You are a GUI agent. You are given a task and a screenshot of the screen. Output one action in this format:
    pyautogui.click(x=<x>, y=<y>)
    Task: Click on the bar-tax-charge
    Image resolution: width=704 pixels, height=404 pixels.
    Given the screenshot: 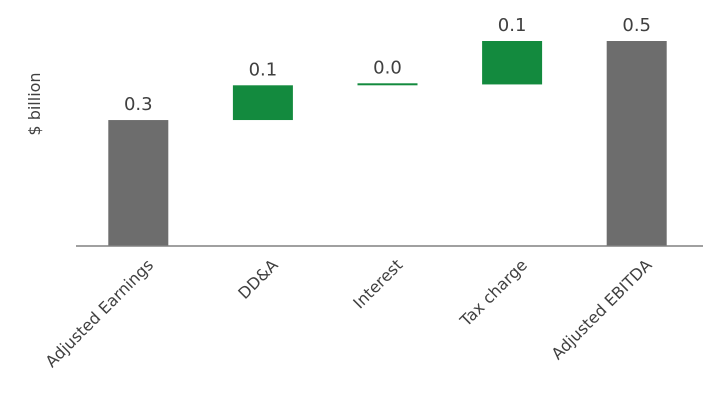 What is the action you would take?
    pyautogui.click(x=512, y=63)
    